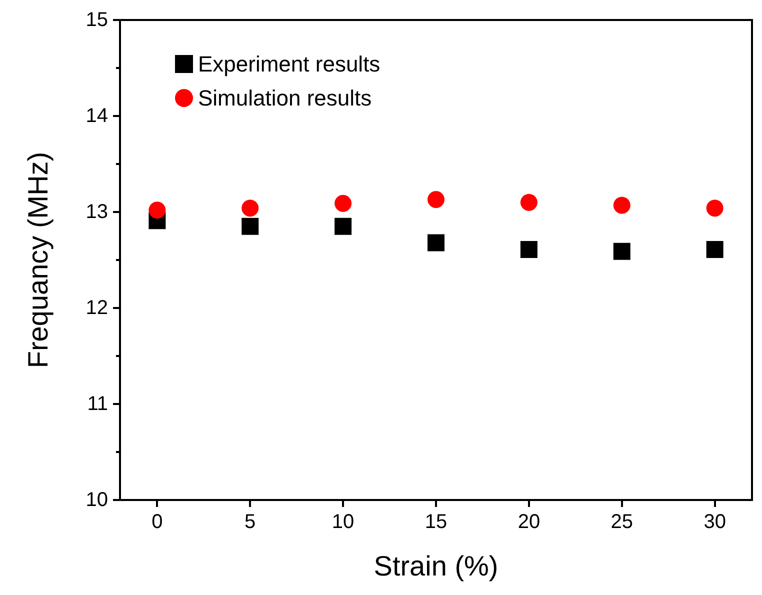 The width and height of the screenshot is (762, 595). Describe the element at coordinates (529, 522) in the screenshot. I see `x-tick-label: 20` at that location.